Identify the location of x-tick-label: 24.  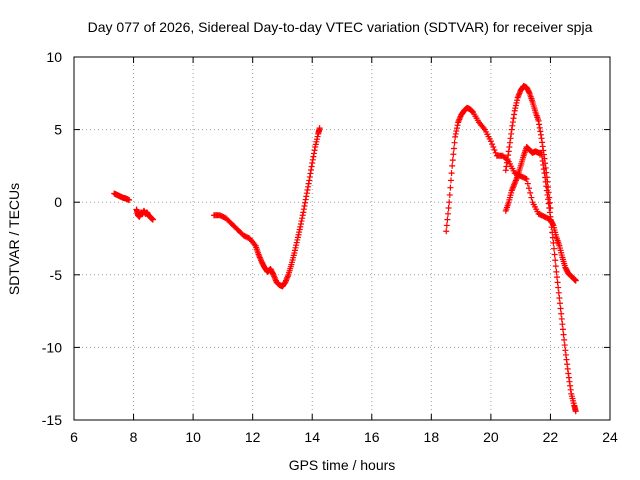
(610, 437).